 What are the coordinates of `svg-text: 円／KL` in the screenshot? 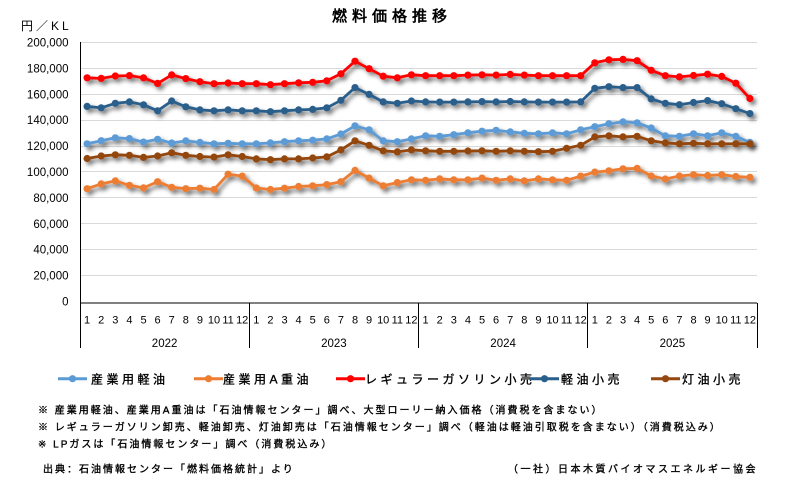 It's located at (46, 26).